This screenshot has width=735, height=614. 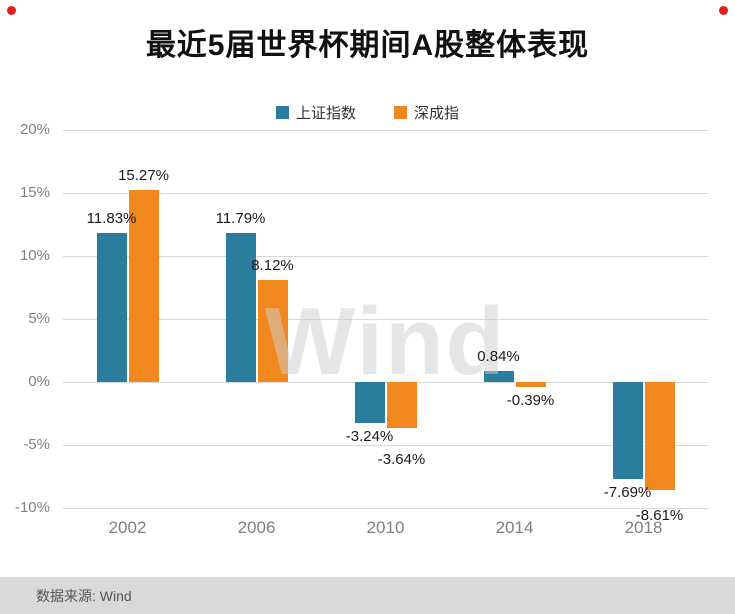 What do you see at coordinates (369, 402) in the screenshot?
I see `bar-上证指数-2010` at bounding box center [369, 402].